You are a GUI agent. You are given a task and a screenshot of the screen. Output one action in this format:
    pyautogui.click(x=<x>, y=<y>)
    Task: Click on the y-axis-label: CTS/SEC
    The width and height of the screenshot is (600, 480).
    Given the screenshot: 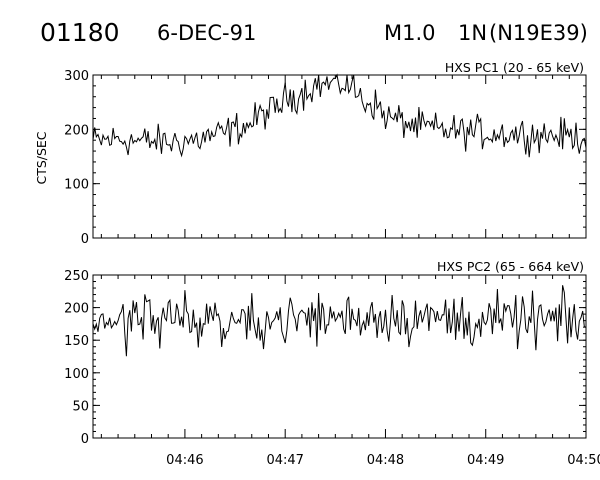 What is the action you would take?
    pyautogui.click(x=41, y=157)
    